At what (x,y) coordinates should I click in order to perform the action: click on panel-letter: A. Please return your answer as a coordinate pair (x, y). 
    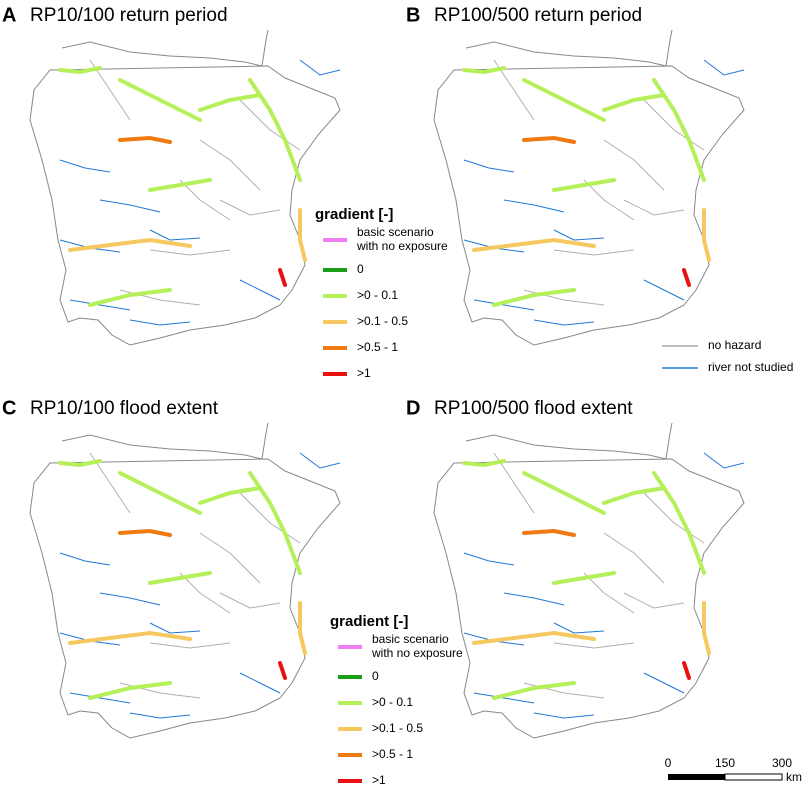
    Looking at the image, I should click on (9, 15).